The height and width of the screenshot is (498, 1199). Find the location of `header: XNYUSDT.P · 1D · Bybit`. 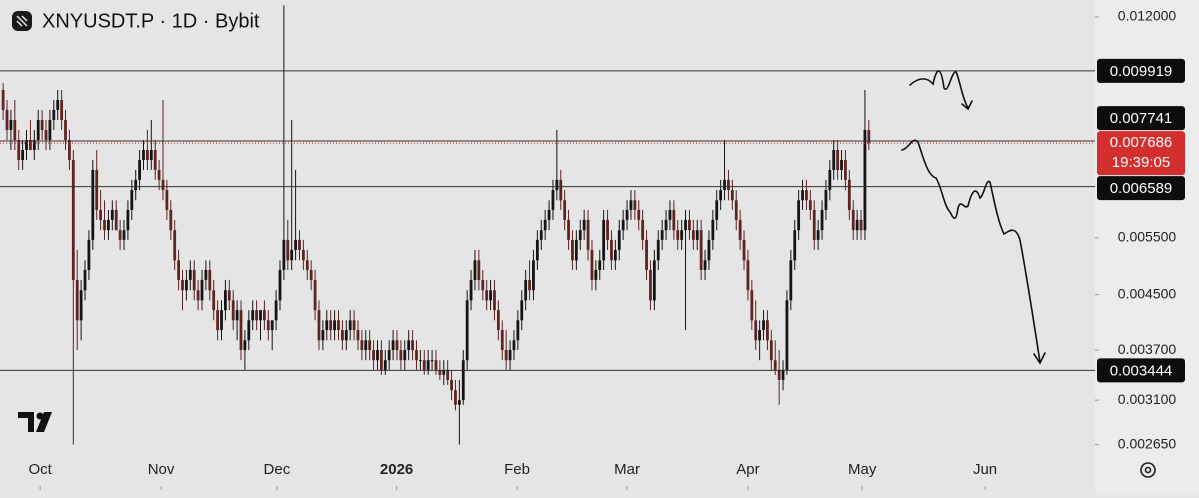

header: XNYUSDT.P · 1D · Bybit is located at coordinates (136, 21).